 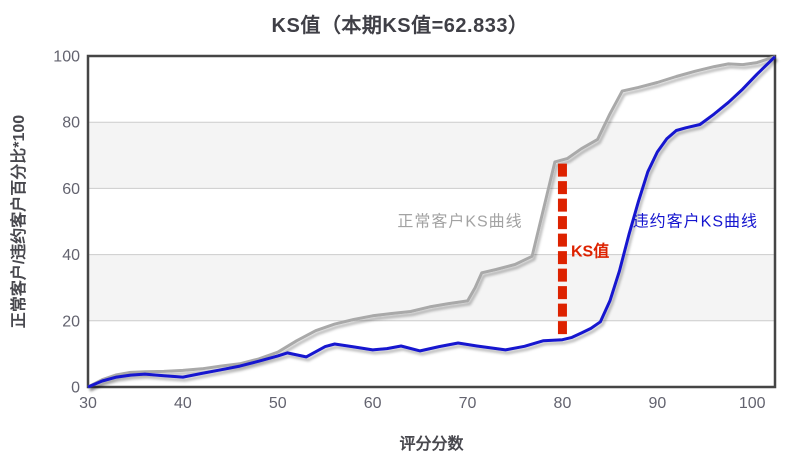 I want to click on x-tick-label: 30, so click(x=88, y=403).